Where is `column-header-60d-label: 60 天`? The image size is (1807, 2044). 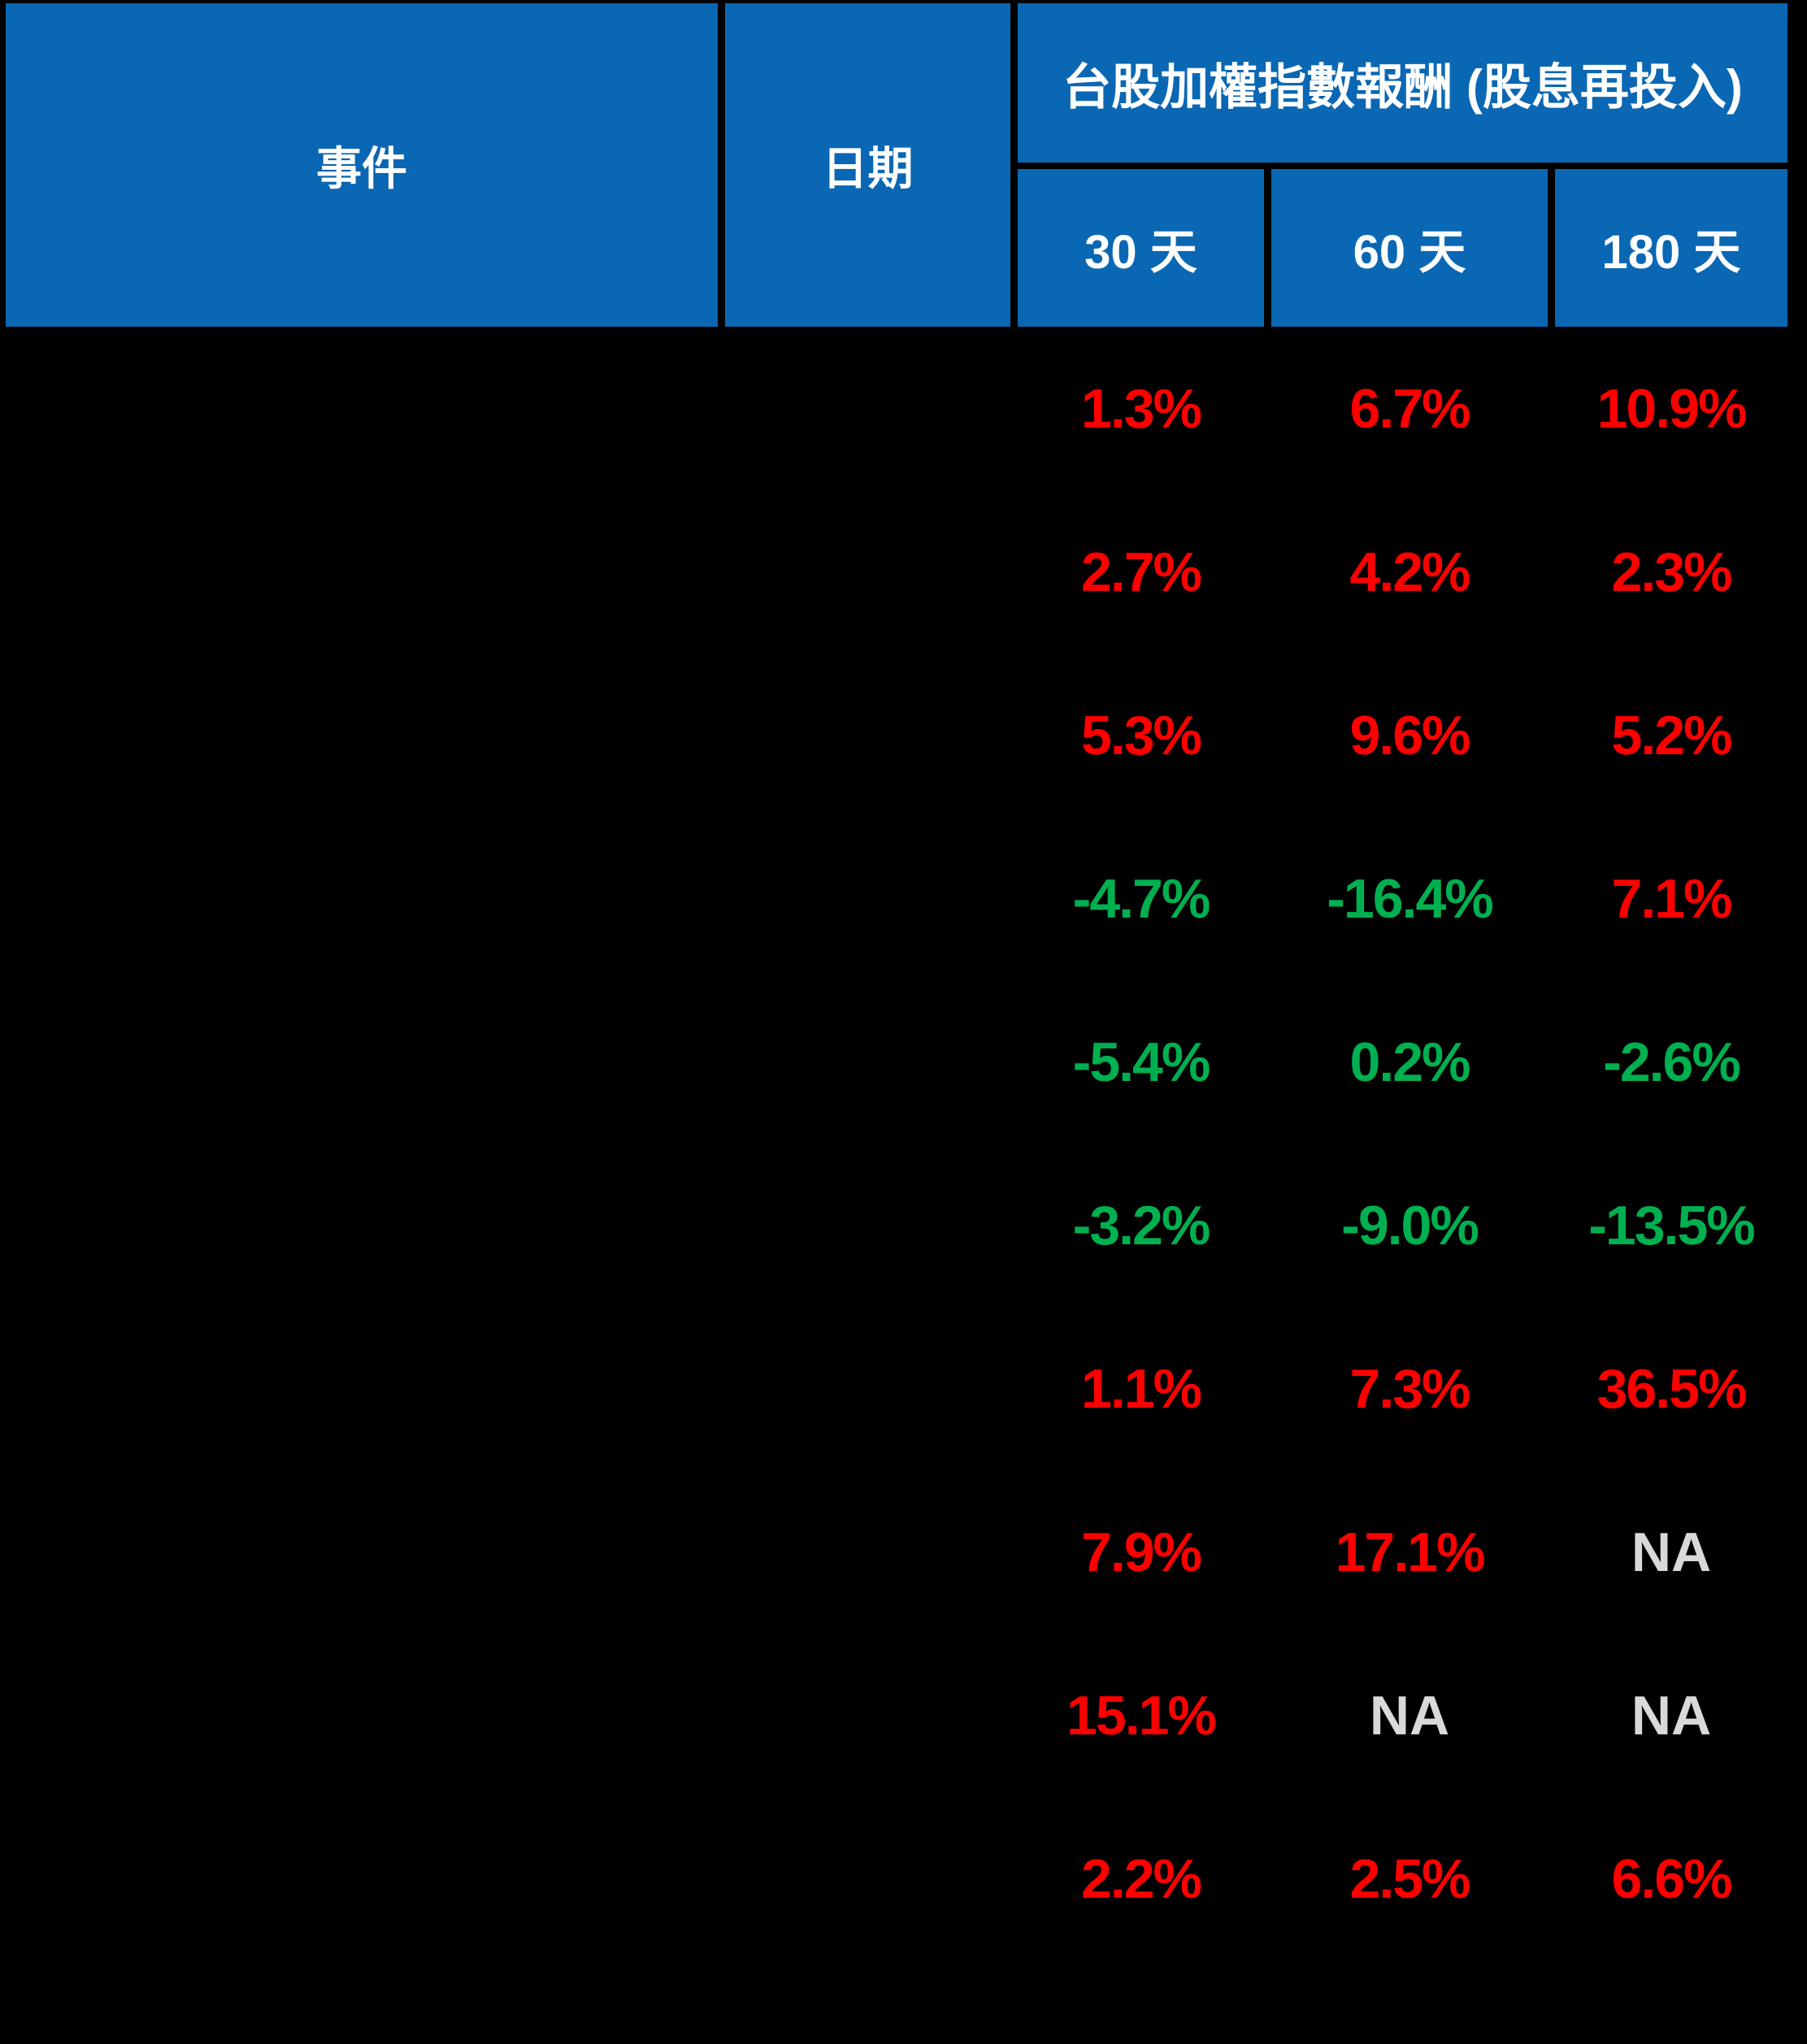
column-header-60d-label: 60 天 is located at coordinates (1409, 252).